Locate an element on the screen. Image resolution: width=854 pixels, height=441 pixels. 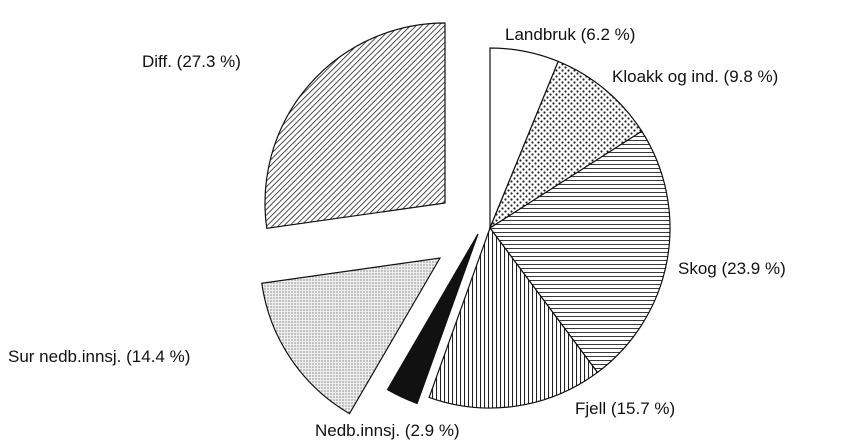
slice-name: Fjell is located at coordinates (590, 408).